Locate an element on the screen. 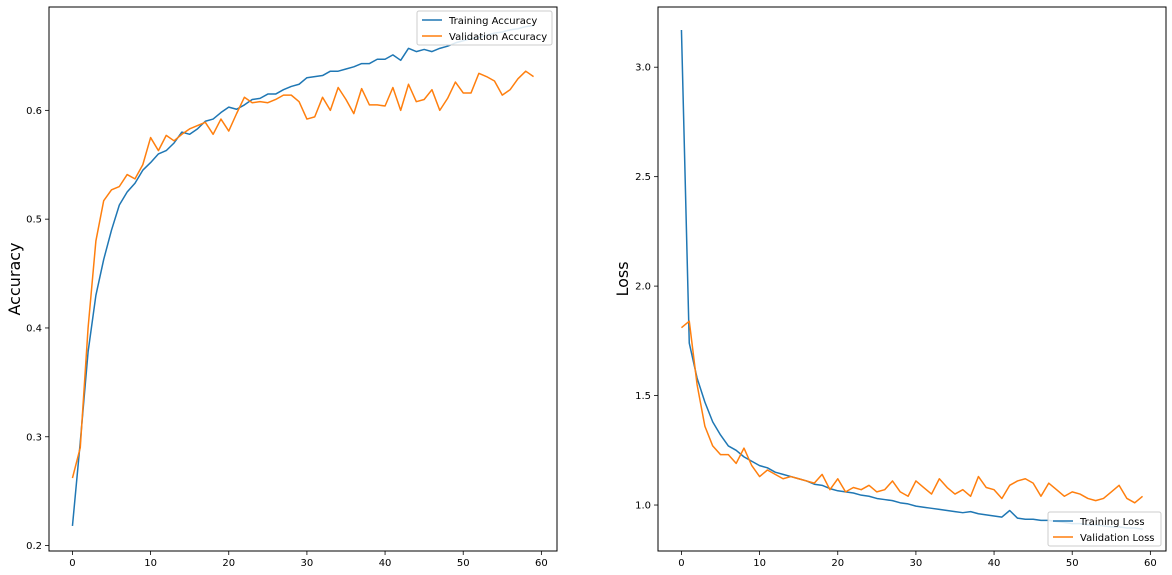 This screenshot has width=1172, height=575. loss-x-tick-label: 10 is located at coordinates (759, 563).